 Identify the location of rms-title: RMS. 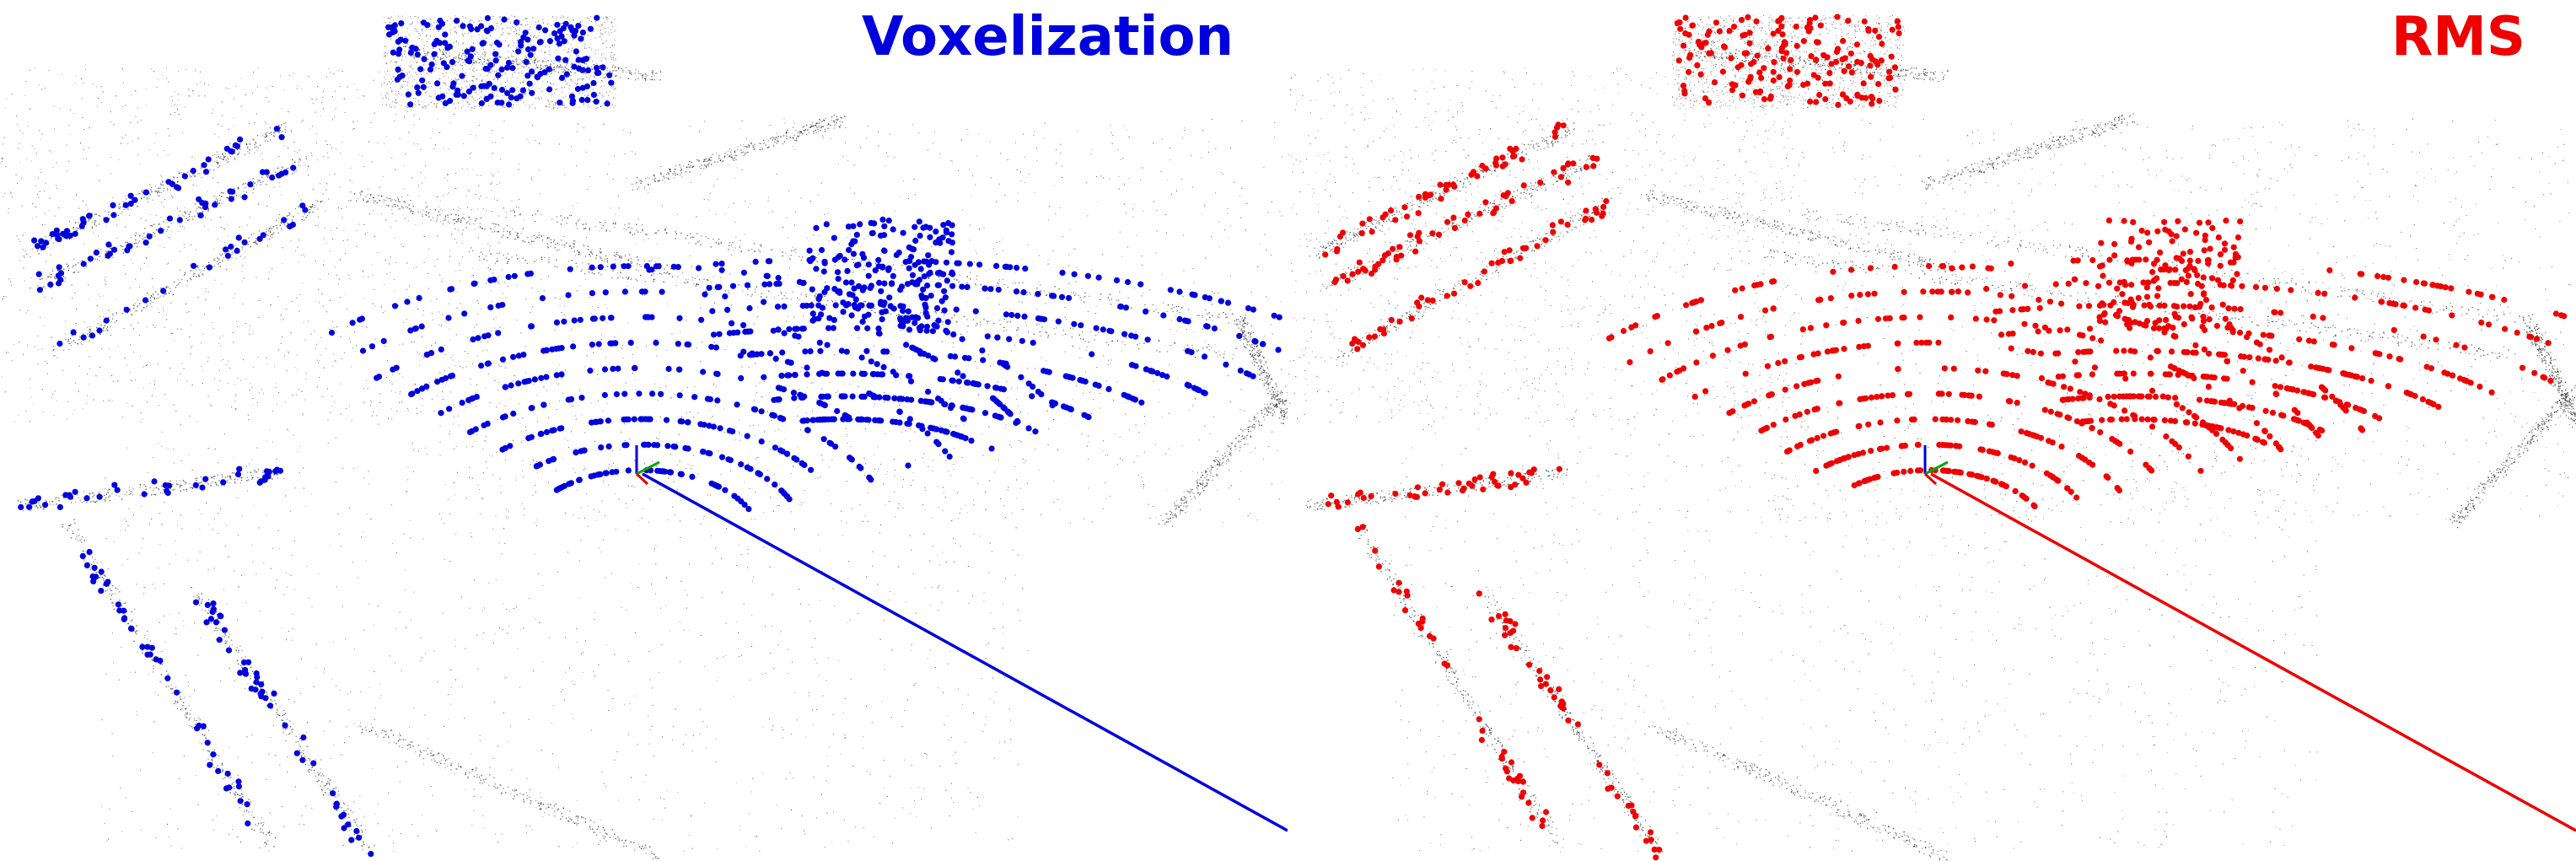
(2458, 37).